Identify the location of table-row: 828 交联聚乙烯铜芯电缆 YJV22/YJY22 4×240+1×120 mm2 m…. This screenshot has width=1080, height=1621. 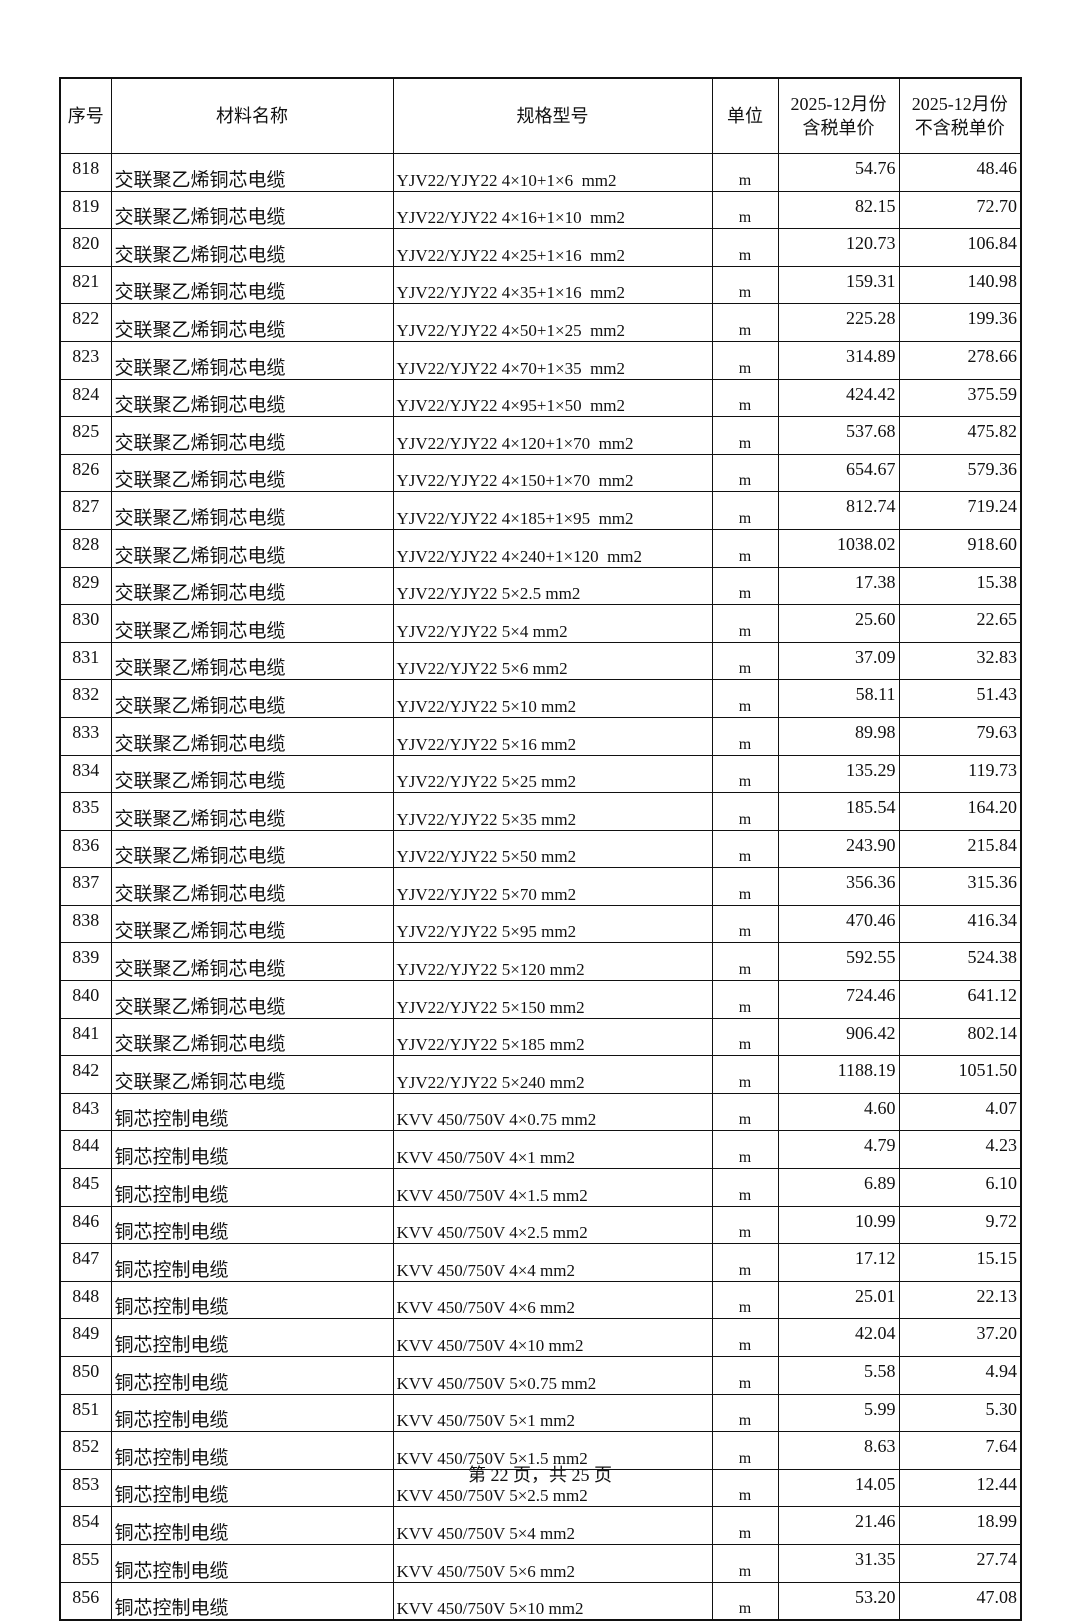
(540, 548).